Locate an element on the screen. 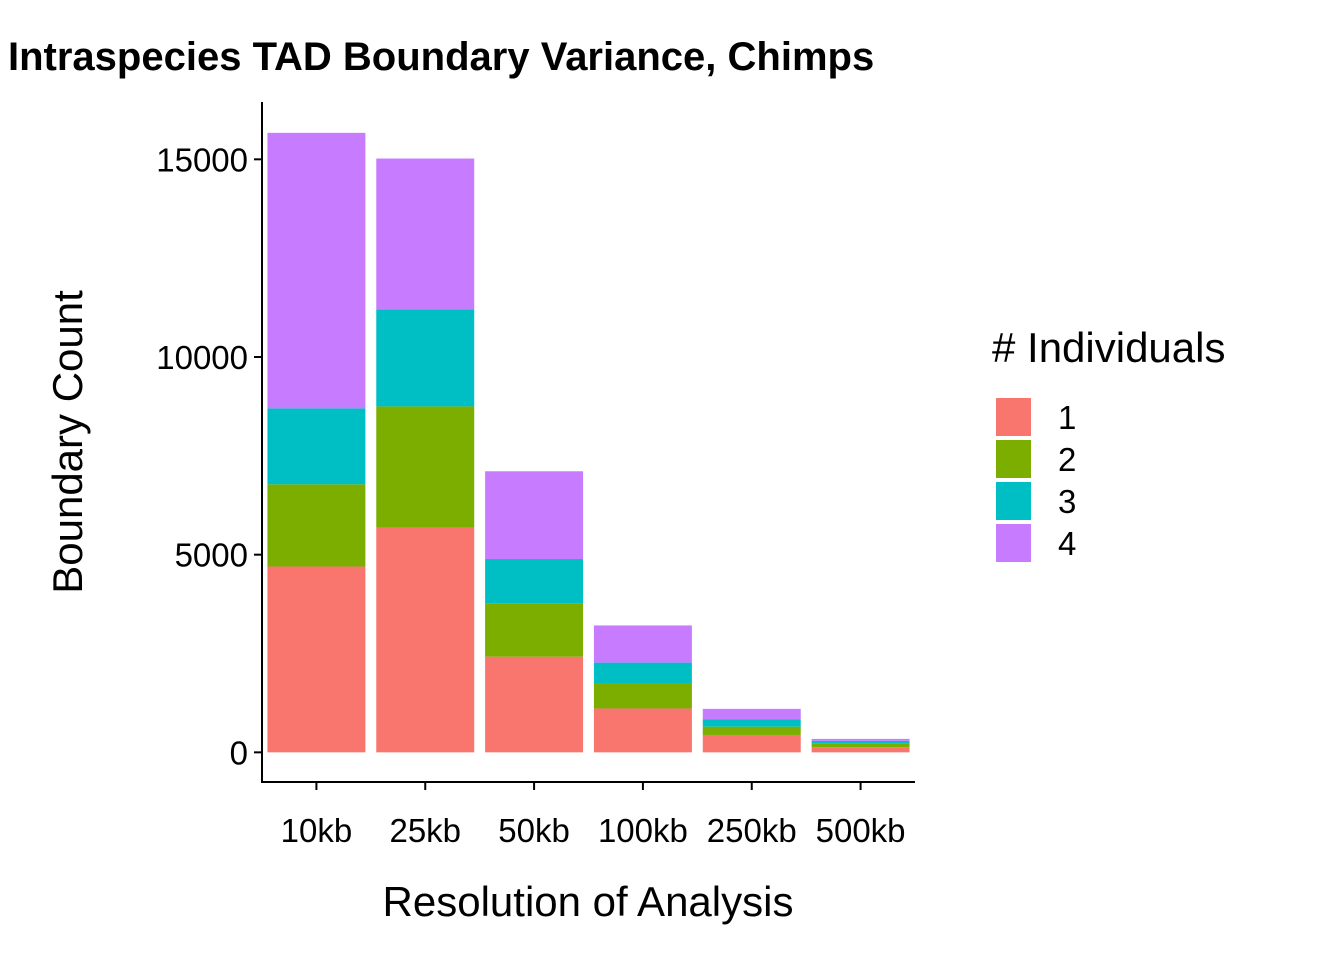  legend: # Individuals 1 2 3 4 is located at coordinates (1108, 443).